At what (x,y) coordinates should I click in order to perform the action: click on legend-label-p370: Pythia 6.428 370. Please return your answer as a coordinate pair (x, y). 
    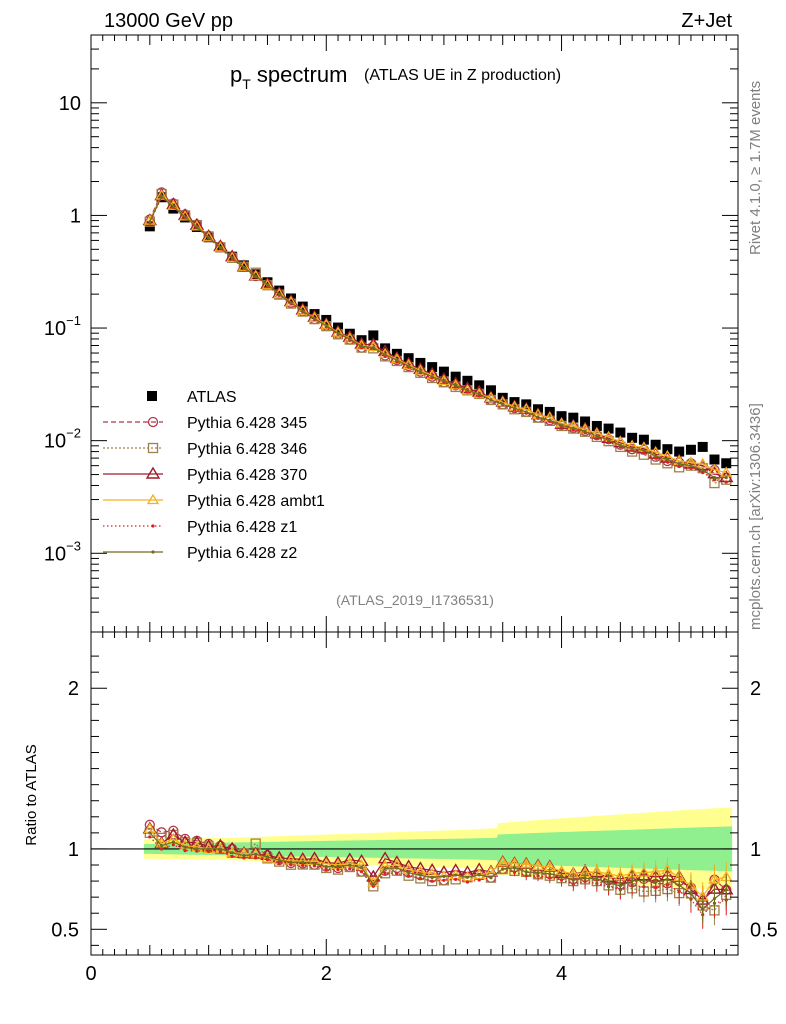
    Looking at the image, I should click on (247, 475).